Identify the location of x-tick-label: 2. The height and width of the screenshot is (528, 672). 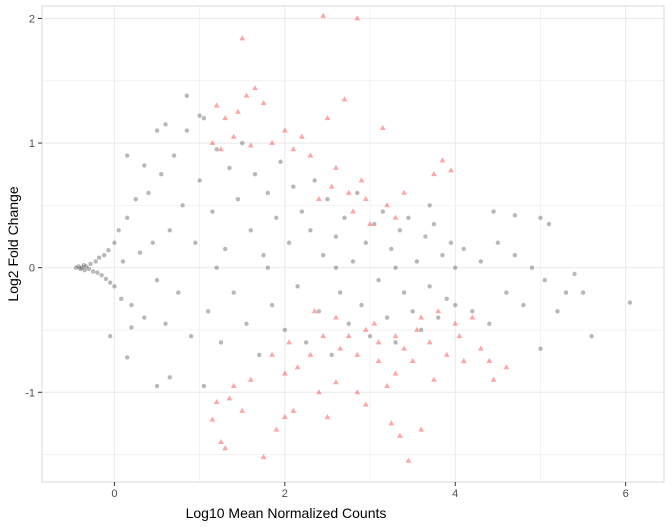
(285, 494).